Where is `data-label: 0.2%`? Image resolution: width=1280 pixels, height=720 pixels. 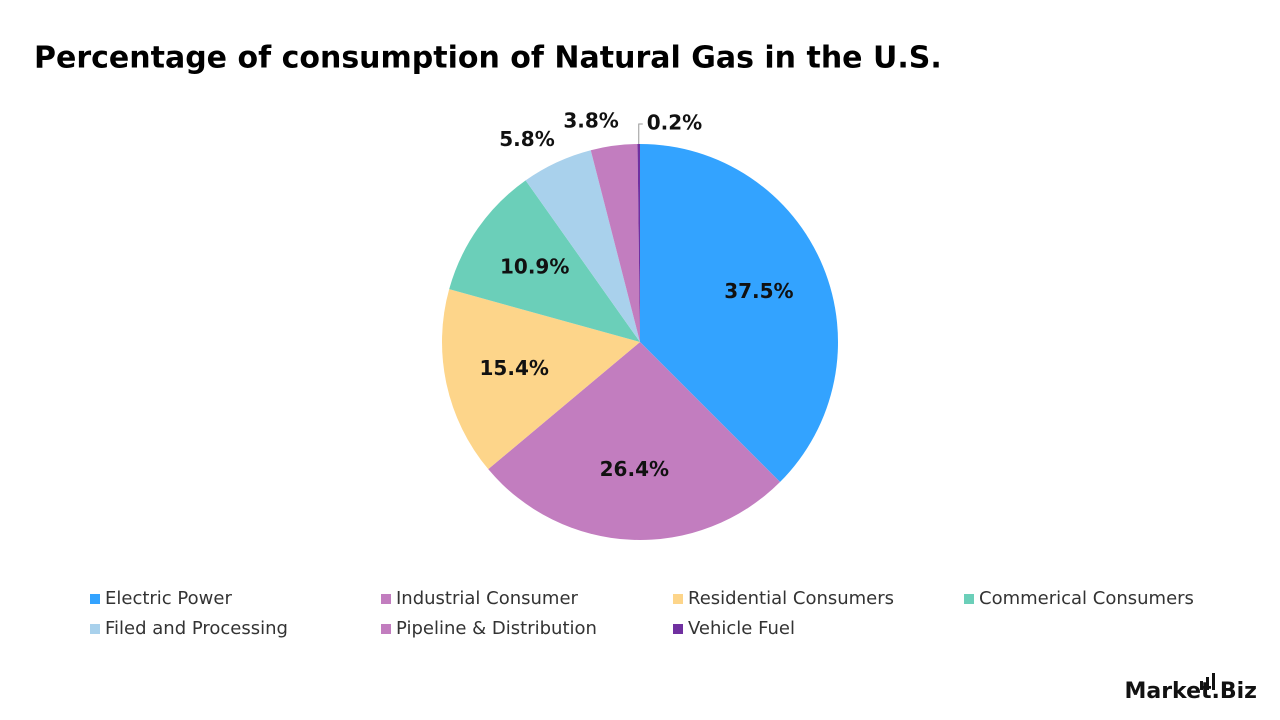
data-label: 0.2% is located at coordinates (674, 123).